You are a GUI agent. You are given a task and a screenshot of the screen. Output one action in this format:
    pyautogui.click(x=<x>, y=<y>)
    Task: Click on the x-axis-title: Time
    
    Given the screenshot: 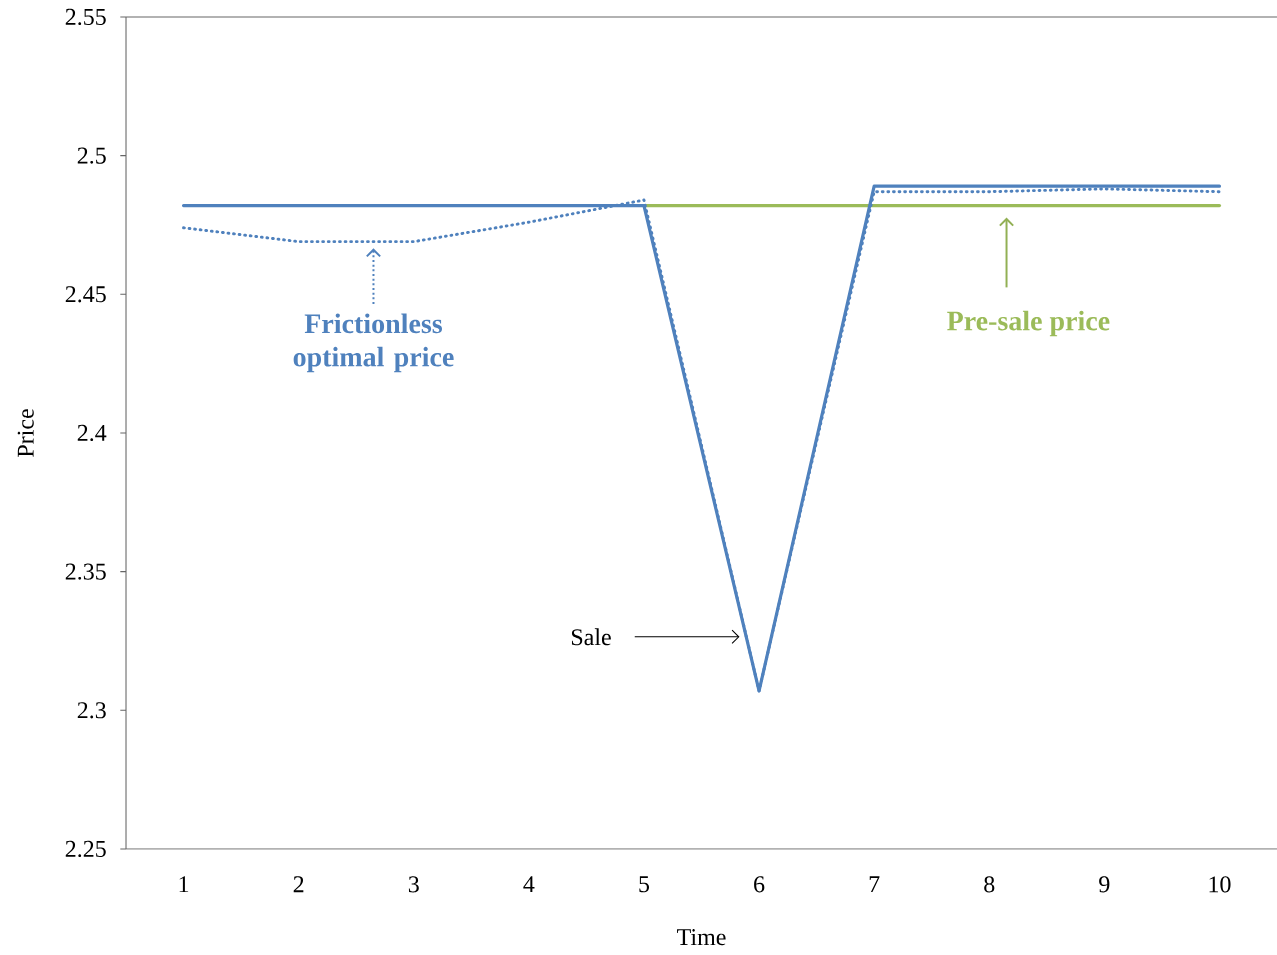 What is the action you would take?
    pyautogui.click(x=701, y=937)
    